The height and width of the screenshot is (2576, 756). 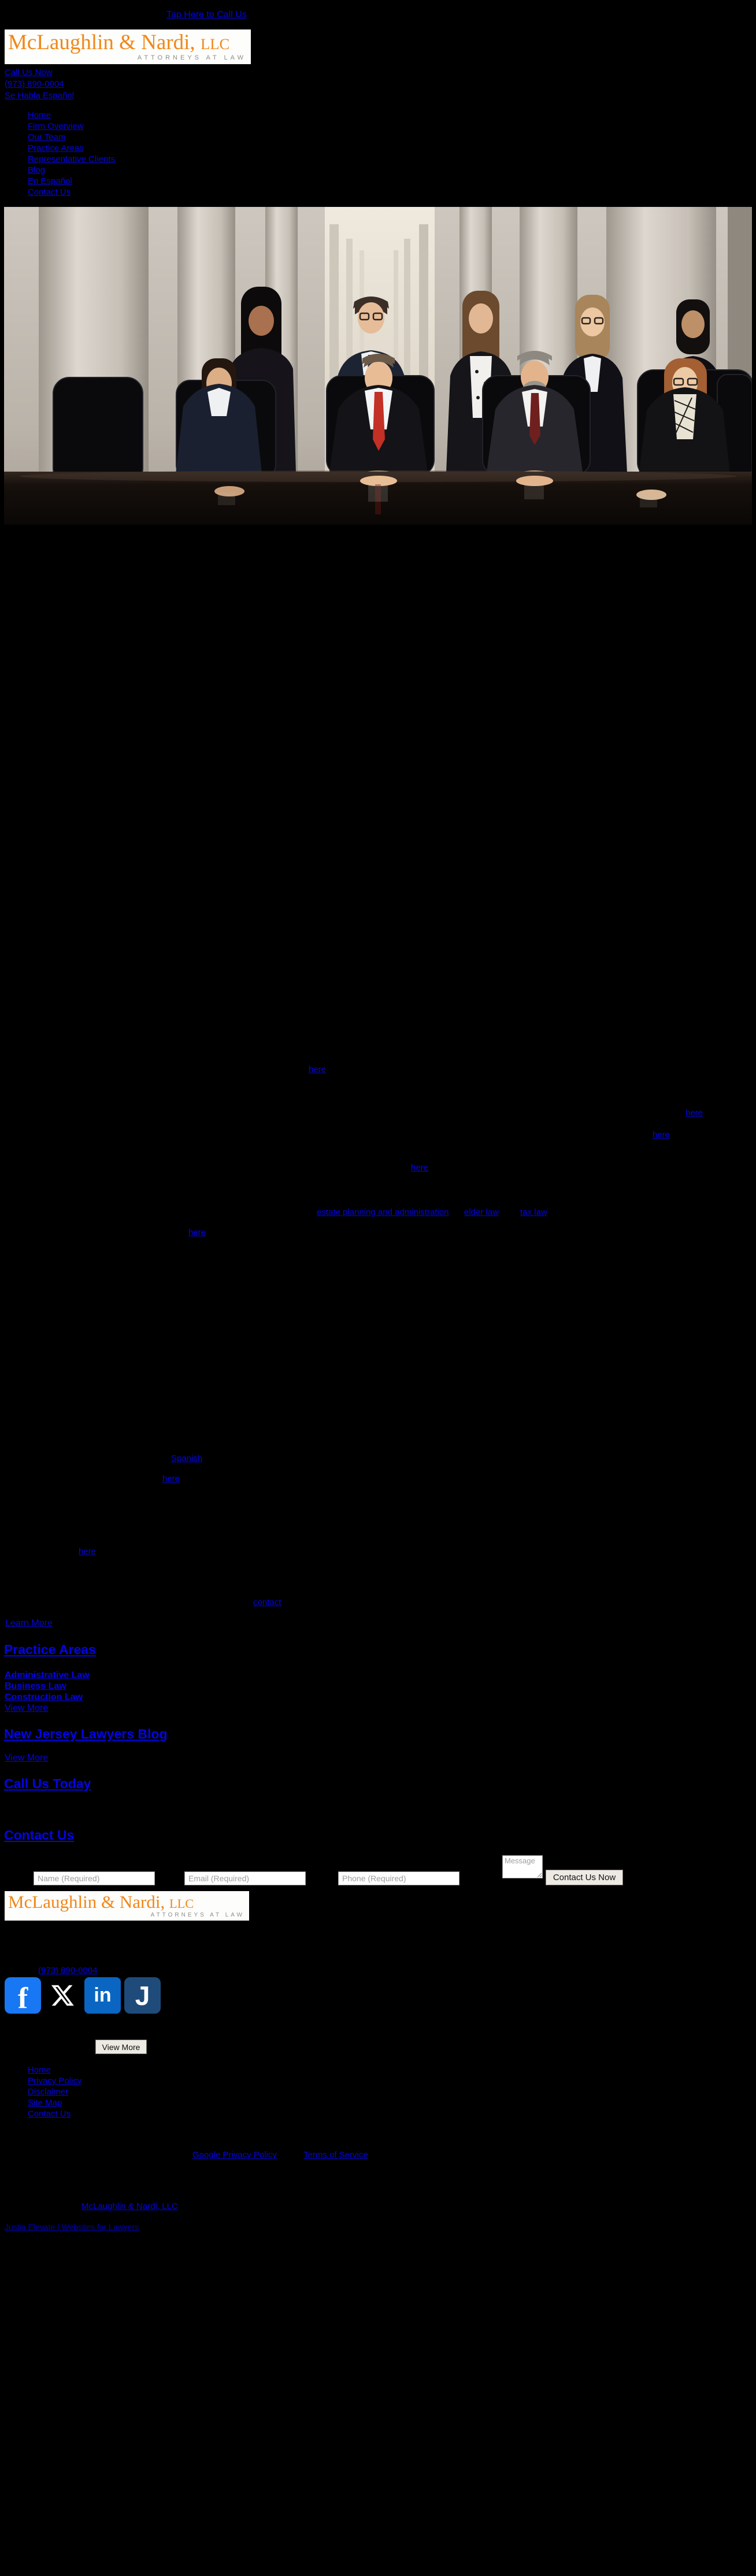 I want to click on inline-link-estate-planning: estate planning and administration, so click(x=383, y=1212).